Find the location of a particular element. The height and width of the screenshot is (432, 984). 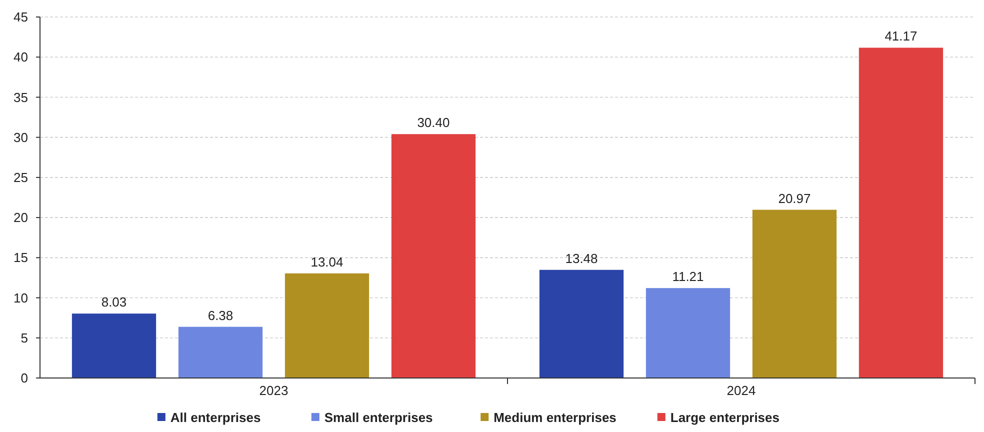

y-tick-label: 5 is located at coordinates (24, 338).